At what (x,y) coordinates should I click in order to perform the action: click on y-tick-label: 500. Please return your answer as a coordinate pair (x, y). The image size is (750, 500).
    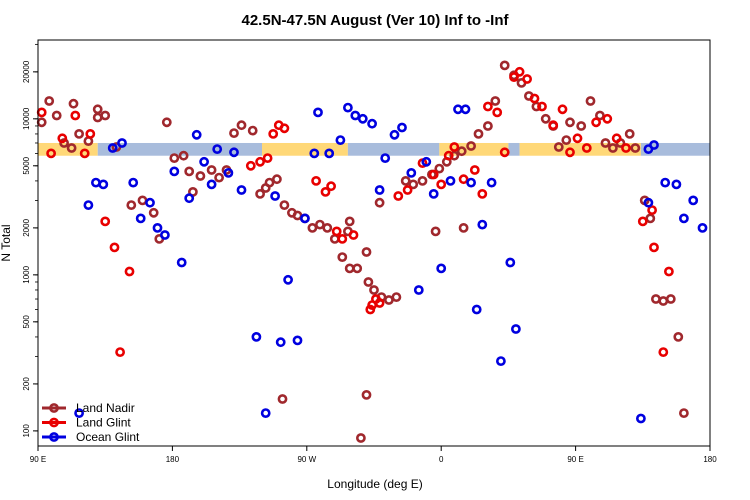
    Looking at the image, I should click on (26, 322).